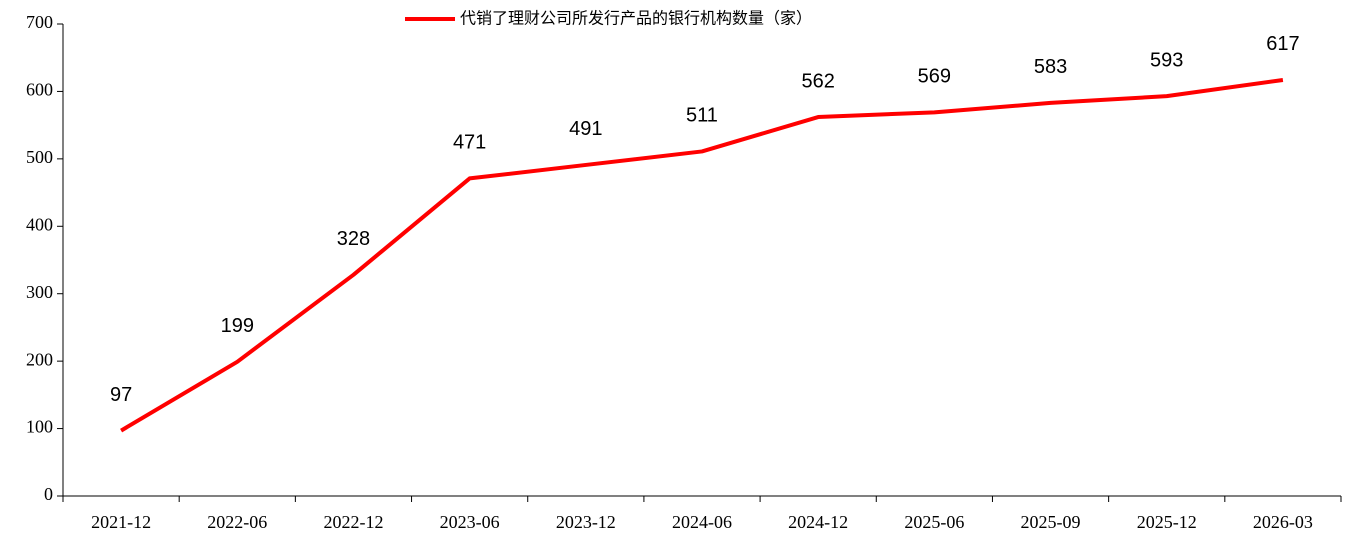  What do you see at coordinates (1283, 522) in the screenshot?
I see `x-tick-label: 2026-03` at bounding box center [1283, 522].